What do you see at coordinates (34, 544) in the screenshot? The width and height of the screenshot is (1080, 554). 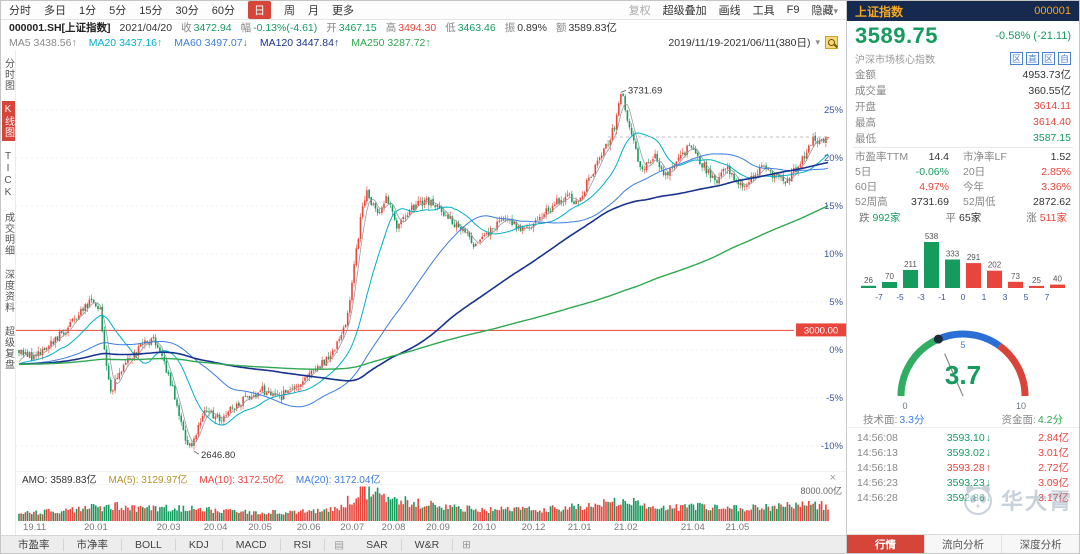 I see `tab-pe-ratio: 市盈率` at bounding box center [34, 544].